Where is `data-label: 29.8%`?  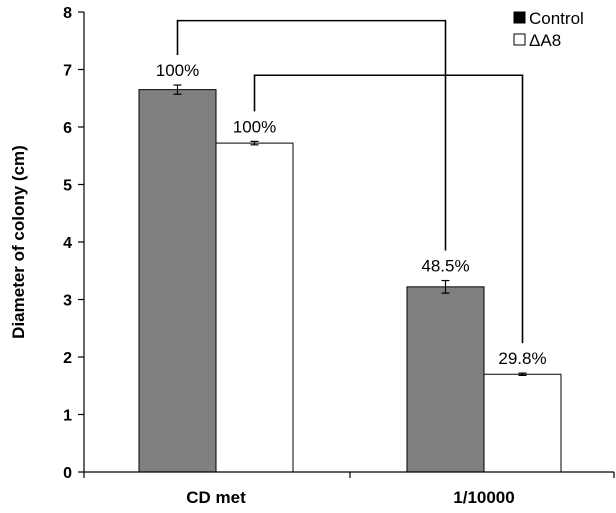 data-label: 29.8% is located at coordinates (522, 358).